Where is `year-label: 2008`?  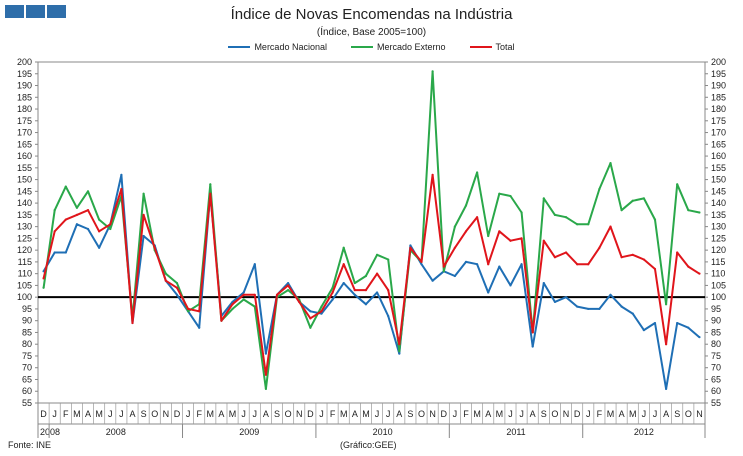 year-label: 2008 is located at coordinates (116, 432).